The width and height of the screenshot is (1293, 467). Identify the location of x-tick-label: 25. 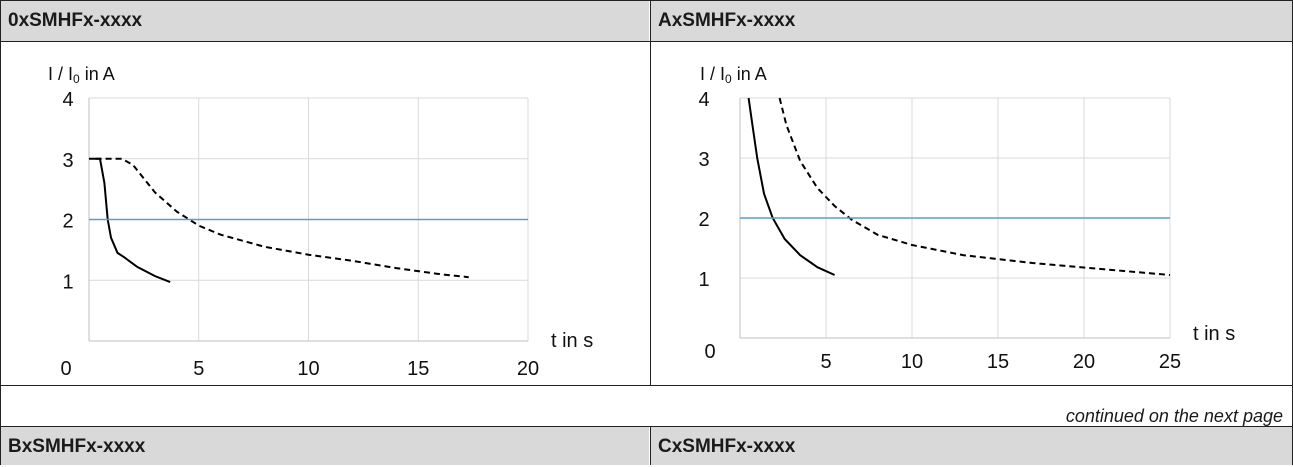
(1170, 362).